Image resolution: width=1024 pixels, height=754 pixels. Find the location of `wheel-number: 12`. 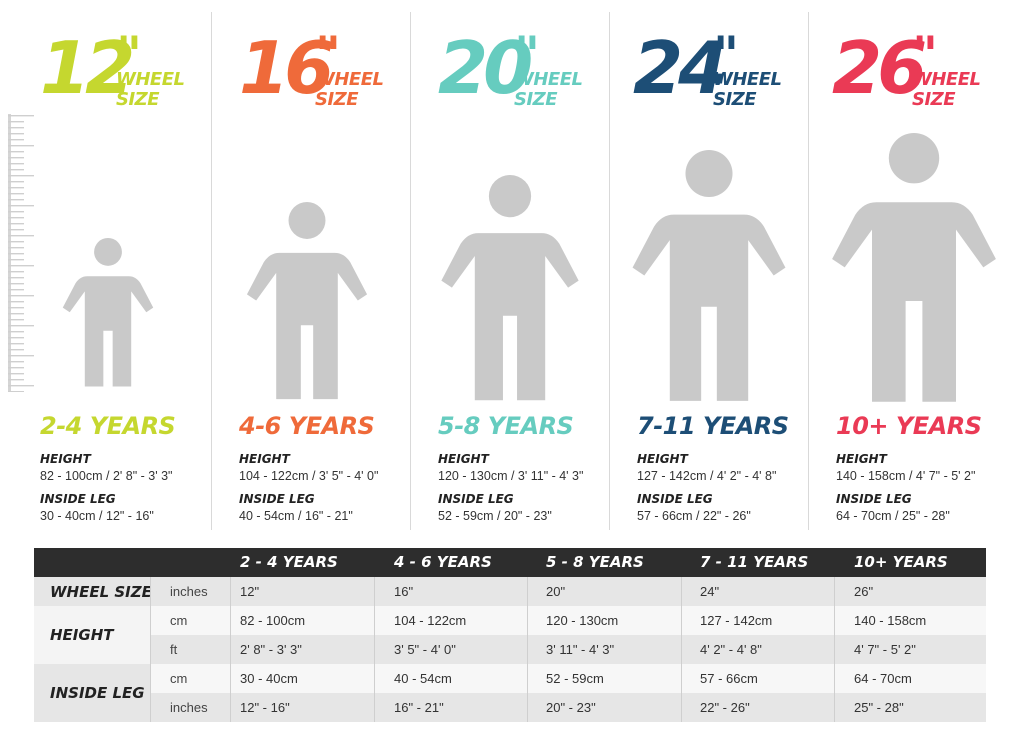

wheel-number: 12 is located at coordinates (87, 68).